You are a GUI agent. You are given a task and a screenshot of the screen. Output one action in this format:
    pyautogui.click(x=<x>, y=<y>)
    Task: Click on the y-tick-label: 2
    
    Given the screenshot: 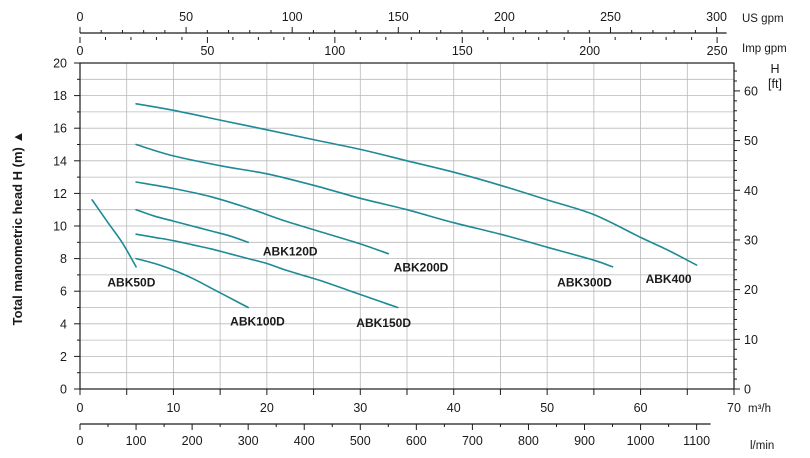 What is the action you would take?
    pyautogui.click(x=63, y=357)
    